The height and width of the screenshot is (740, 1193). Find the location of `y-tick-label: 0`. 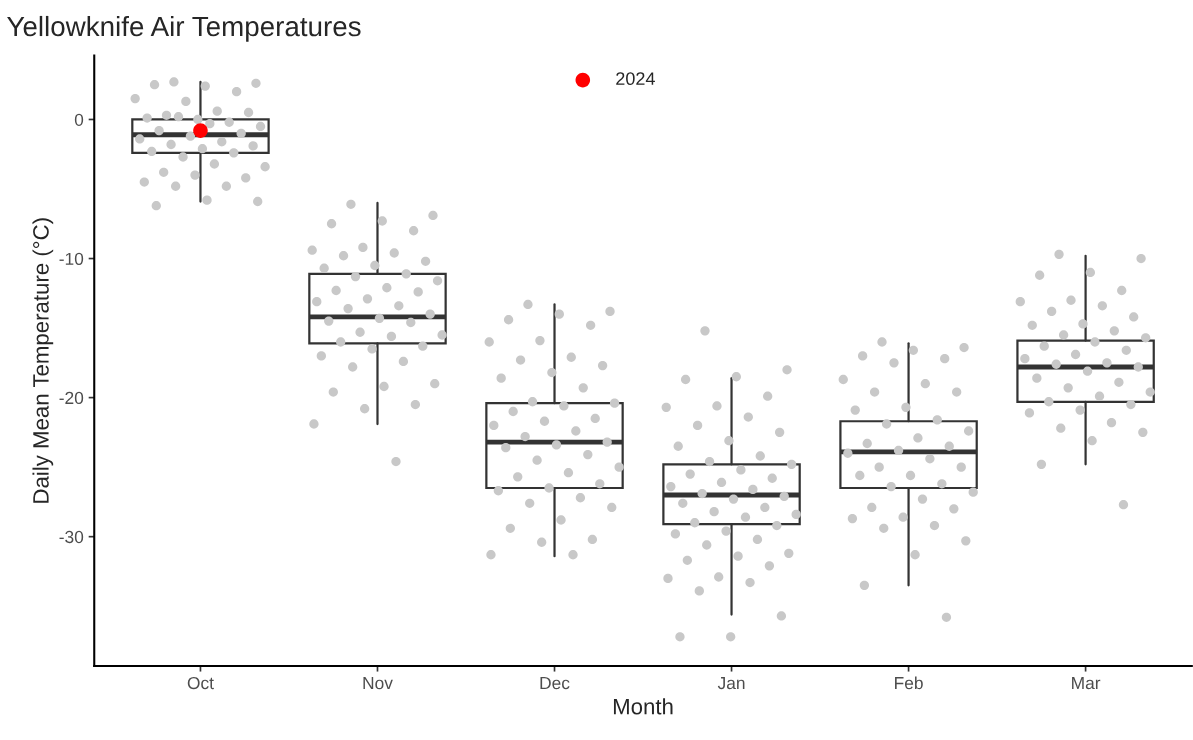

y-tick-label: 0 is located at coordinates (79, 119).